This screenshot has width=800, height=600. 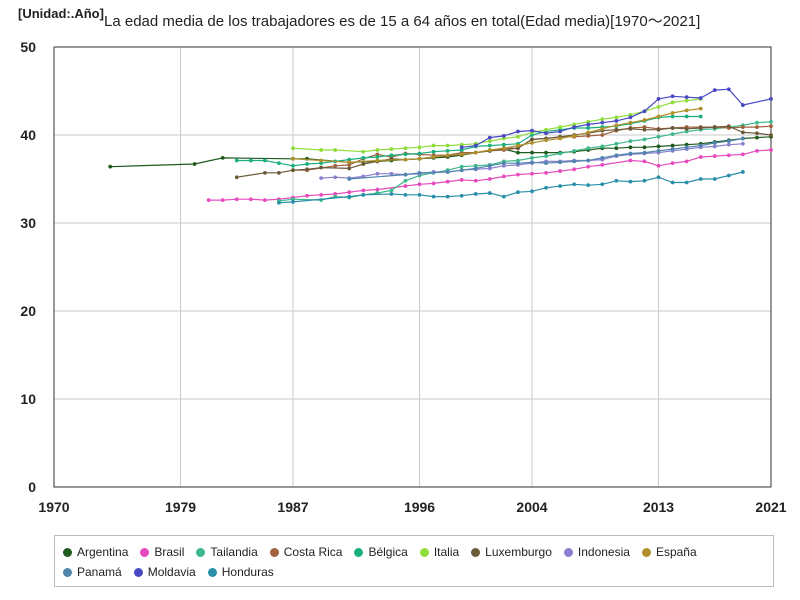 I want to click on legend-item: Italia, so click(x=439, y=552).